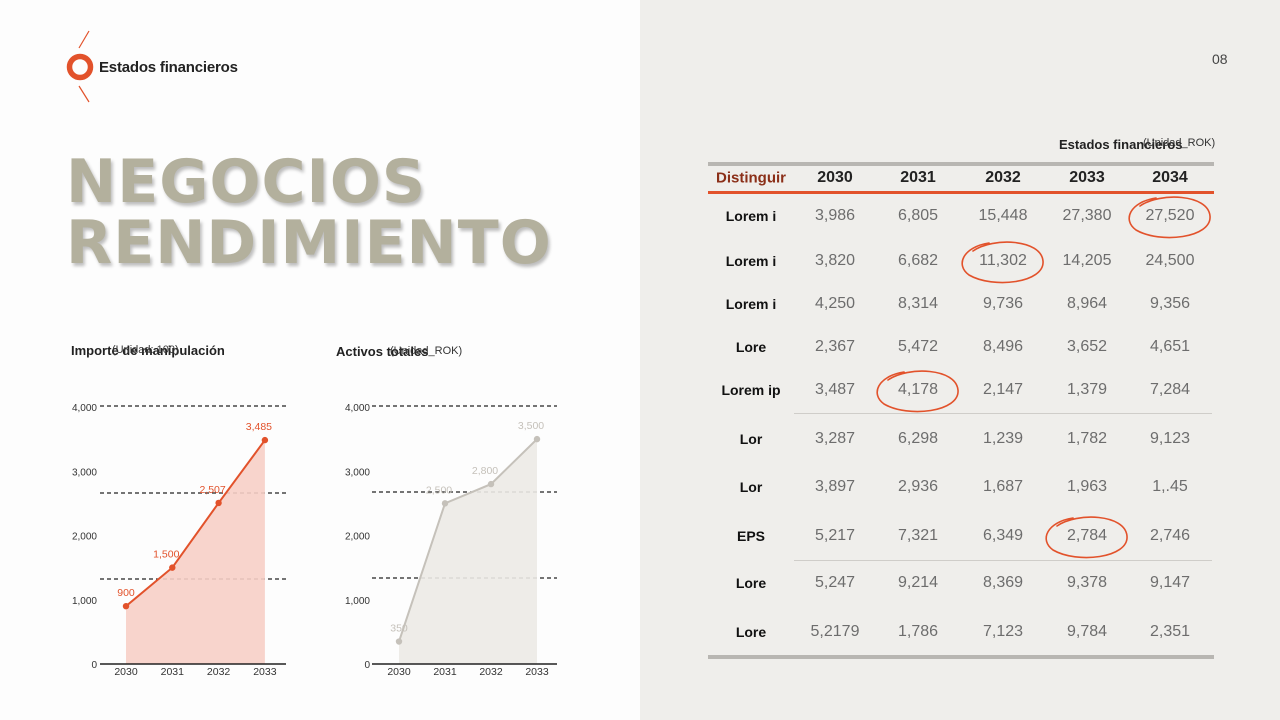  I want to click on table-cell: 9,736, so click(1003, 303).